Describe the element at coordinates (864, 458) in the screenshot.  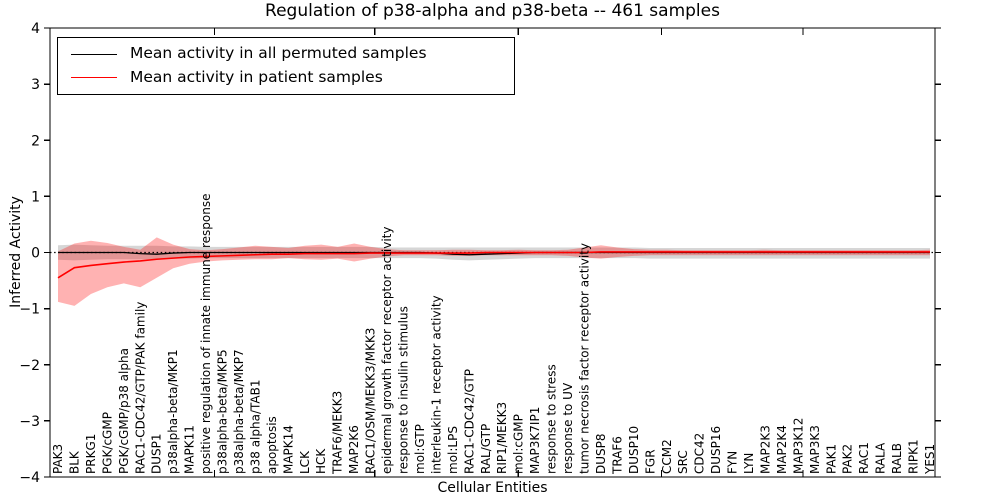
I see `x-tick-label: RAC1` at that location.